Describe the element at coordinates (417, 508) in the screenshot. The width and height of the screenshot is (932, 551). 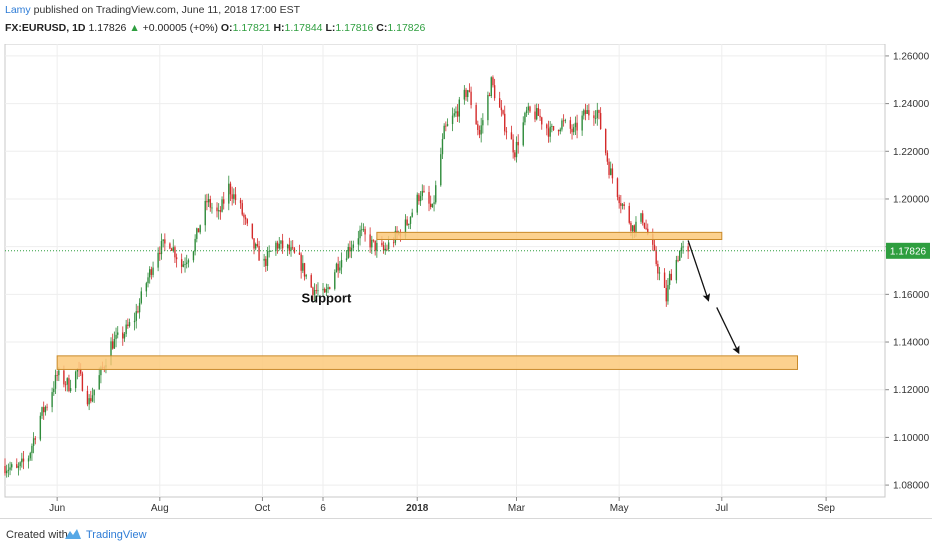
I see `x-tick-label: 2018` at that location.